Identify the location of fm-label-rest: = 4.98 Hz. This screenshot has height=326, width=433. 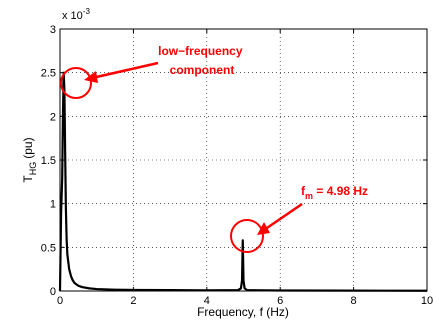
(340, 191).